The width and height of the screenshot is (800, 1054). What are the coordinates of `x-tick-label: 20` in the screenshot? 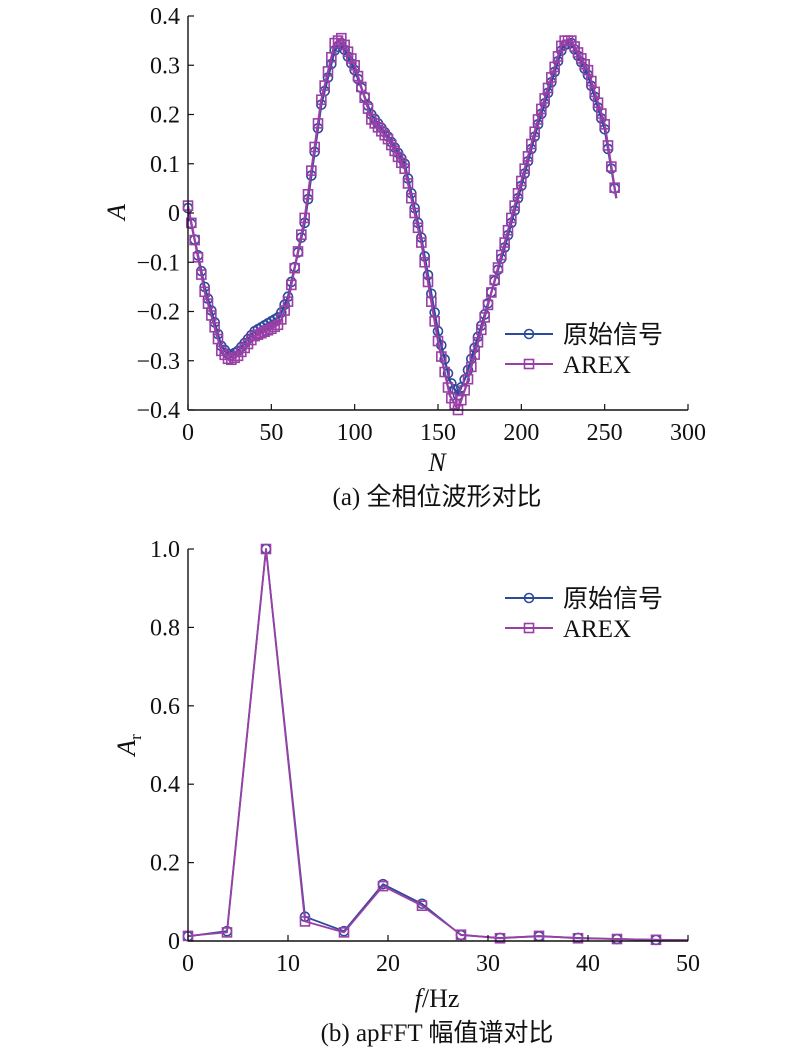 It's located at (388, 964).